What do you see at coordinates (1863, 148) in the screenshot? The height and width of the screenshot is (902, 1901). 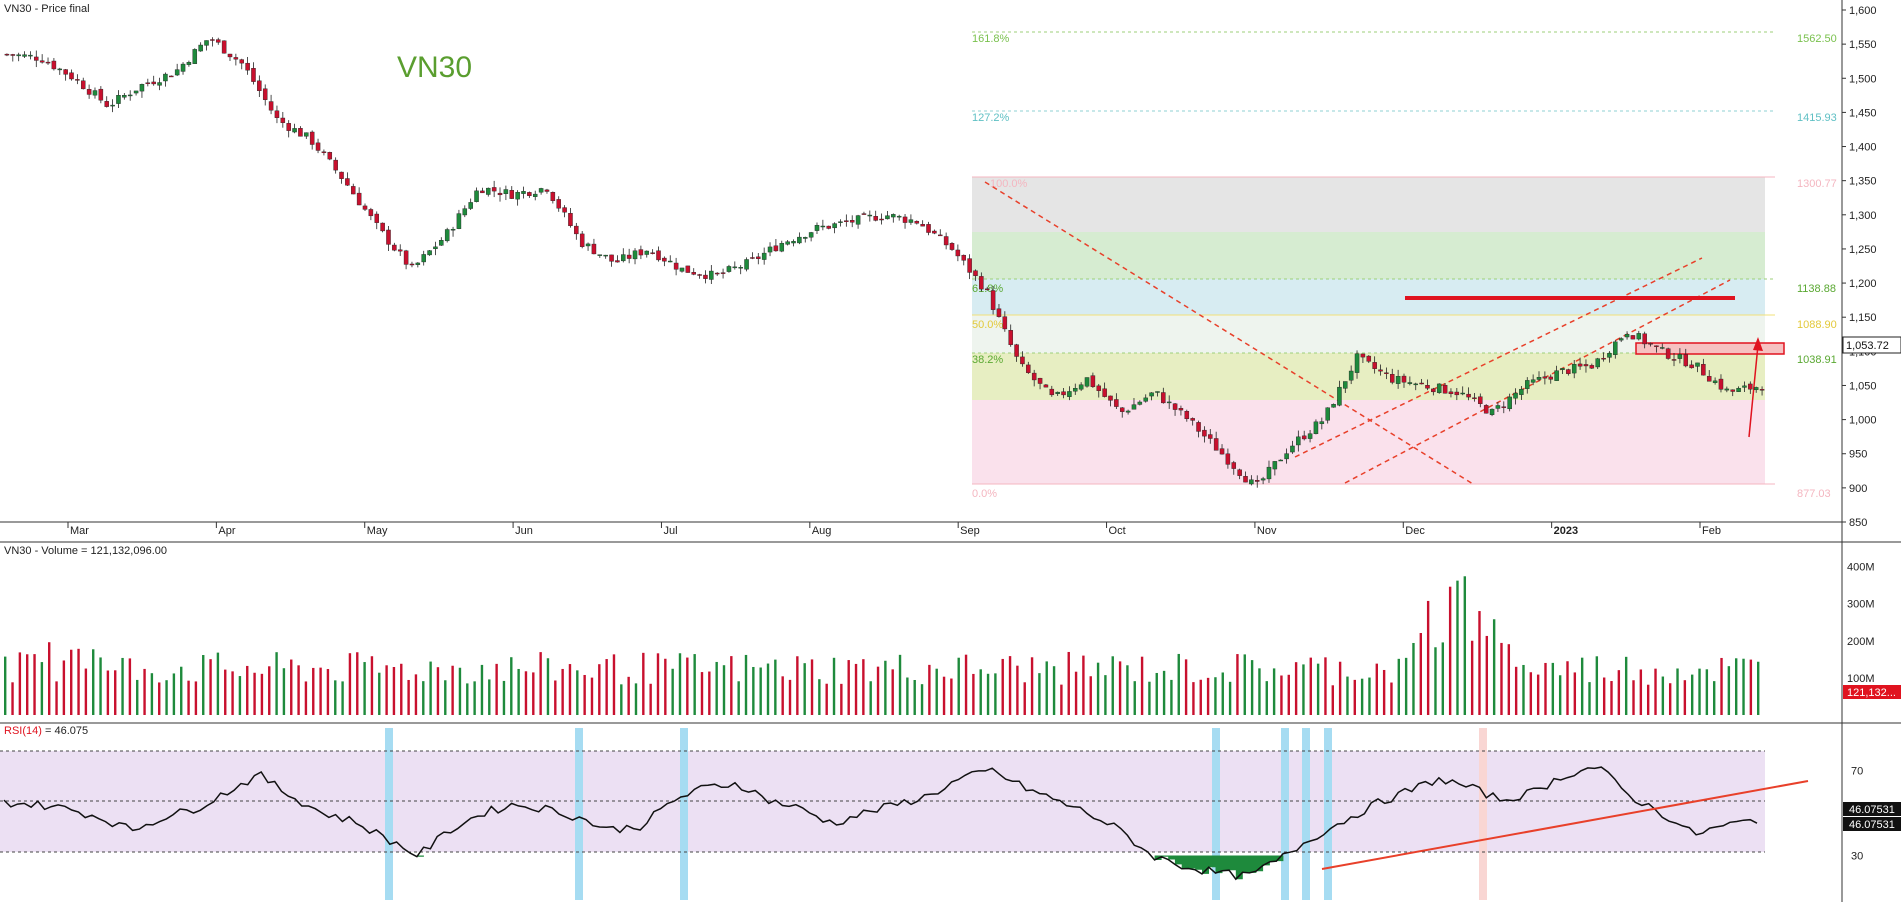 I see `price-tick-label: 1,400` at bounding box center [1863, 148].